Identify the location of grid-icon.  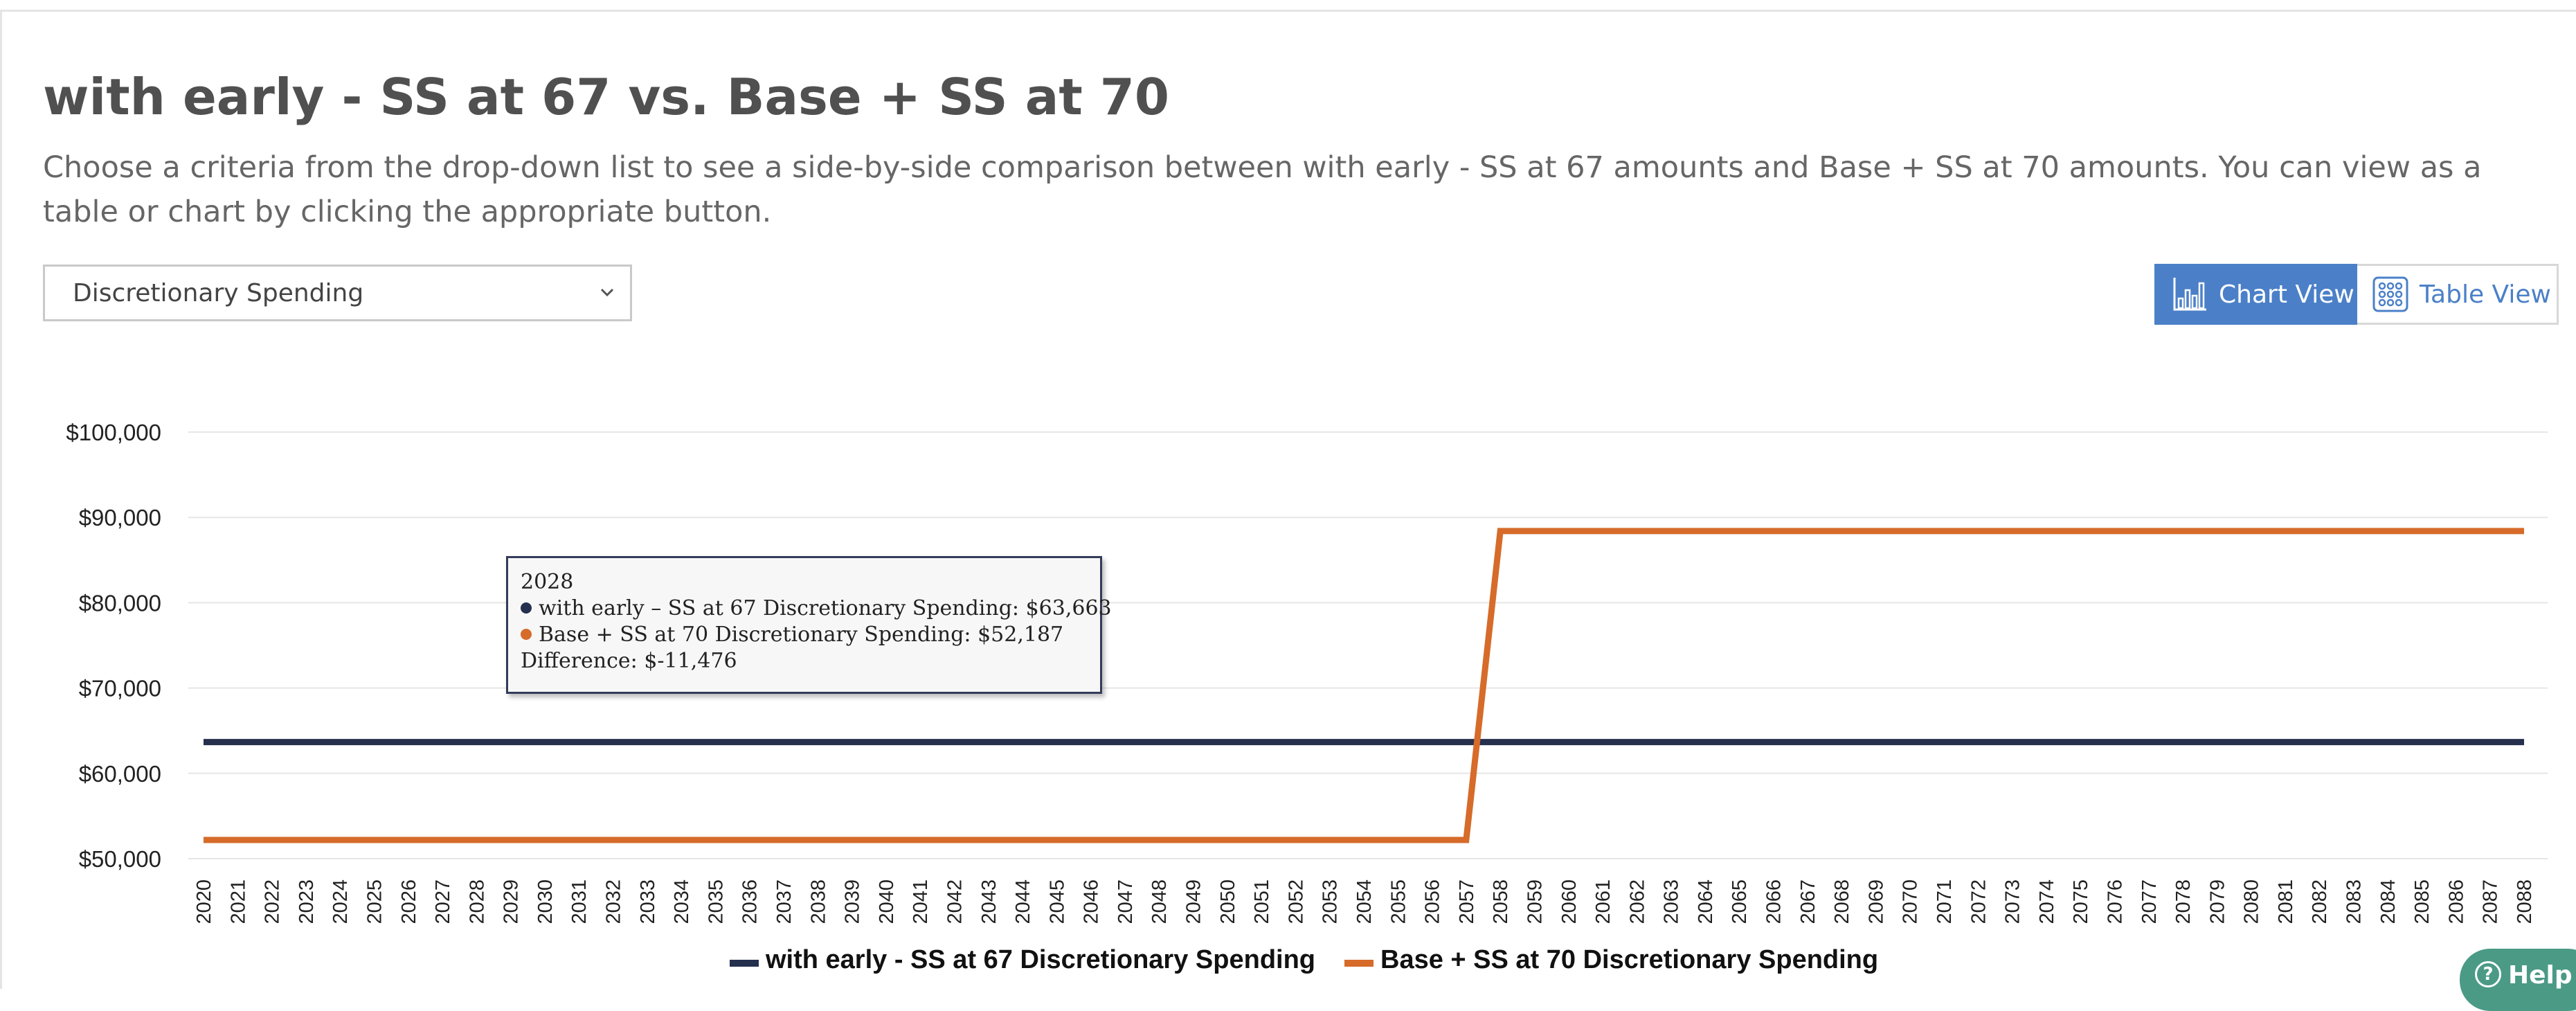
(2390, 294).